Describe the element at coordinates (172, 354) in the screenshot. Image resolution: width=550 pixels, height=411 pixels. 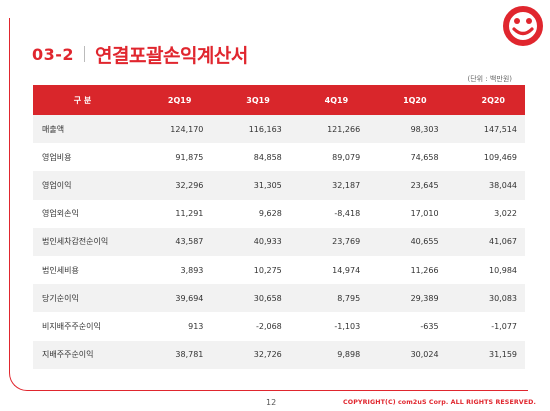
I see `table-cell: 38,781` at that location.